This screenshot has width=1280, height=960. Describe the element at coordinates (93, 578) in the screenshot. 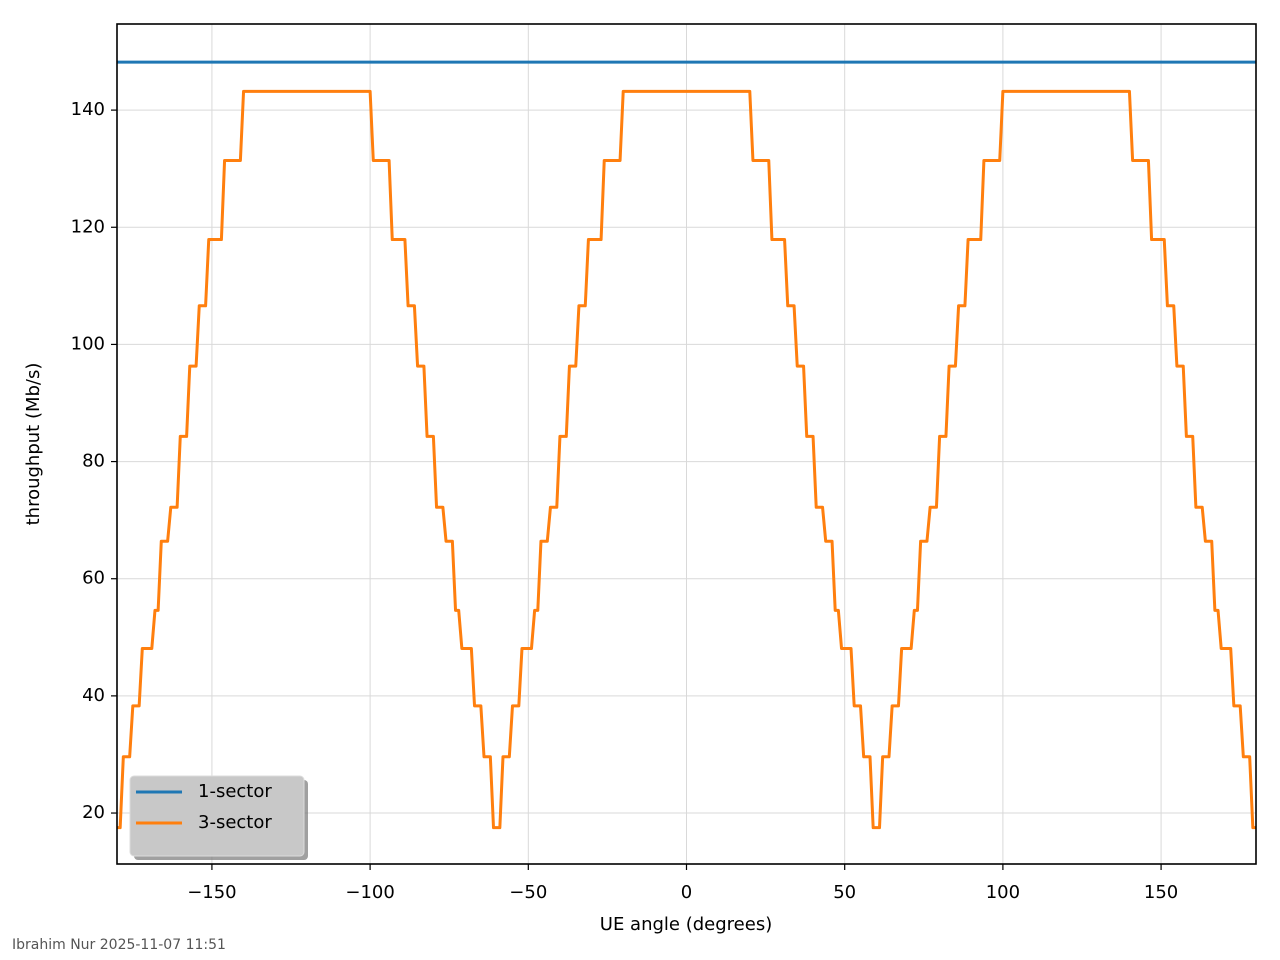

I see `y-tick-label: 60` at that location.